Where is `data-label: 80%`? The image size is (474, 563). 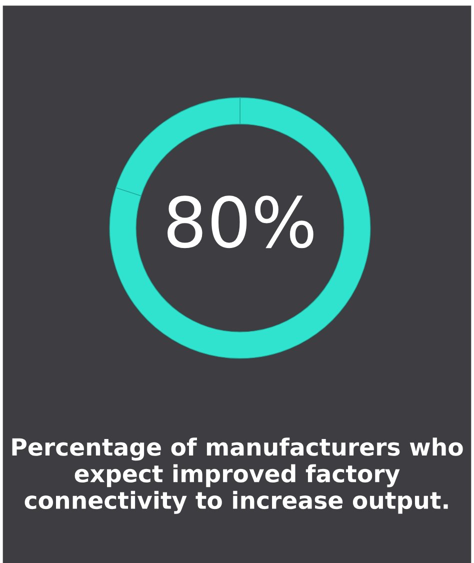 data-label: 80% is located at coordinates (241, 222).